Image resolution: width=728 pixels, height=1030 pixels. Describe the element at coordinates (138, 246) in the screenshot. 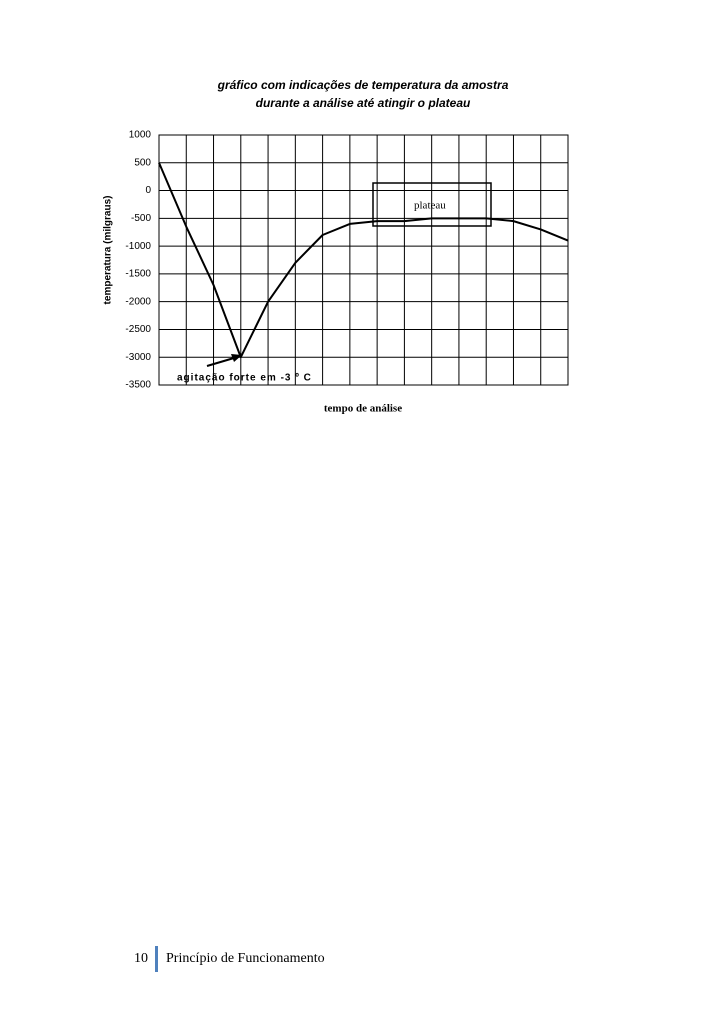

I see `y-tick-label: -1000` at that location.